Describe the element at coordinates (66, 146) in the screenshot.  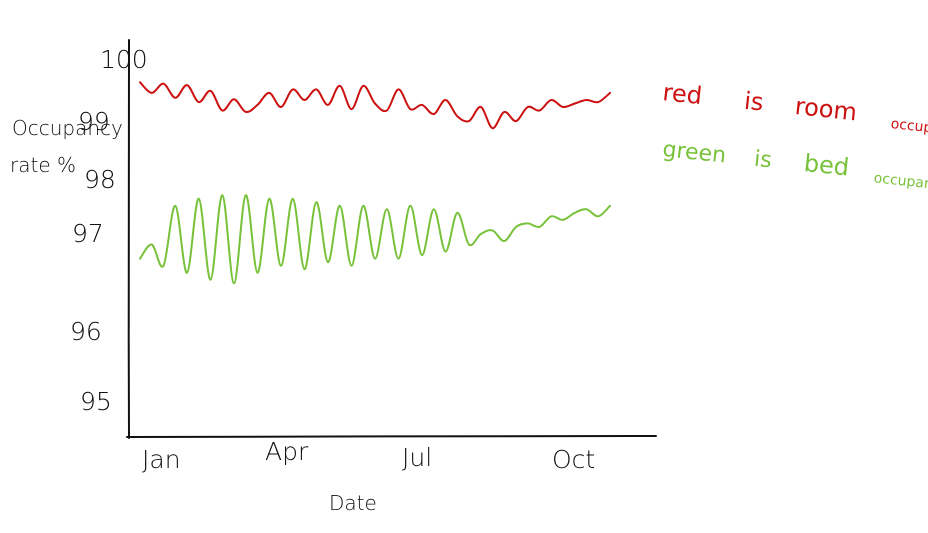
I see `y-axis-title: Occupancy rate %` at that location.